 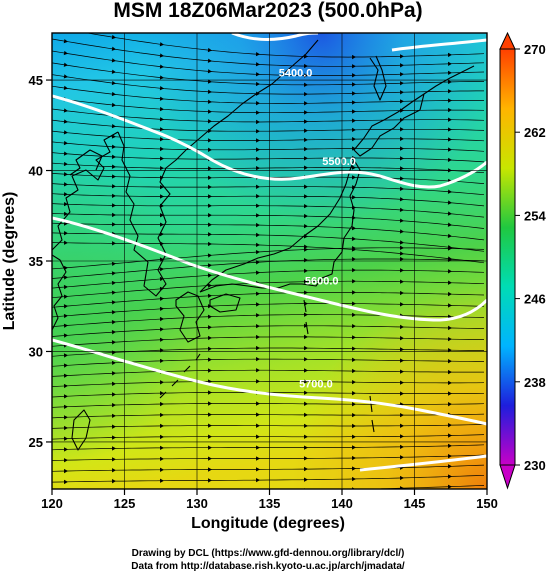 What do you see at coordinates (342, 503) in the screenshot?
I see `x-tick-label: 140` at bounding box center [342, 503].